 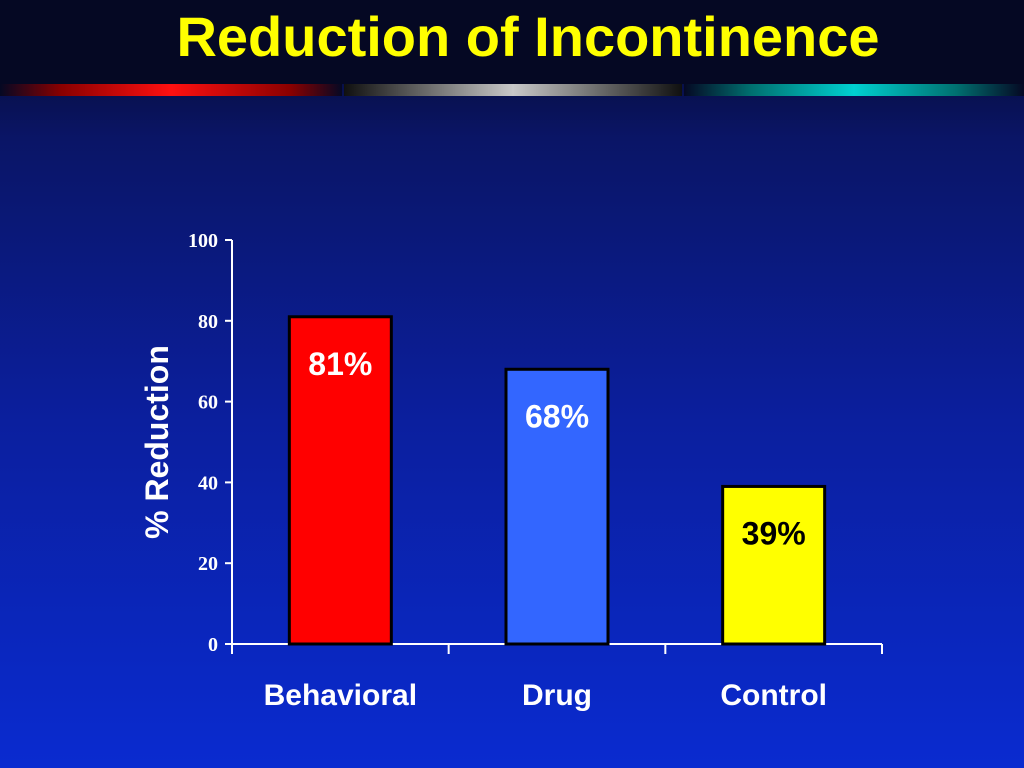 What do you see at coordinates (528, 36) in the screenshot?
I see `slide-title: Reduction of Incontinence` at bounding box center [528, 36].